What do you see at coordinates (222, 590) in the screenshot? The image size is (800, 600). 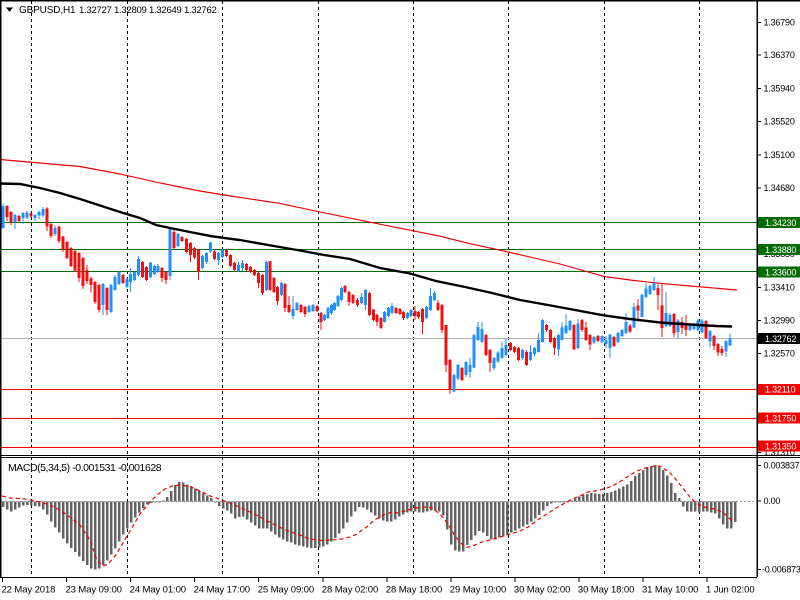 I see `svg-text: 24 May 17:00` at bounding box center [222, 590].